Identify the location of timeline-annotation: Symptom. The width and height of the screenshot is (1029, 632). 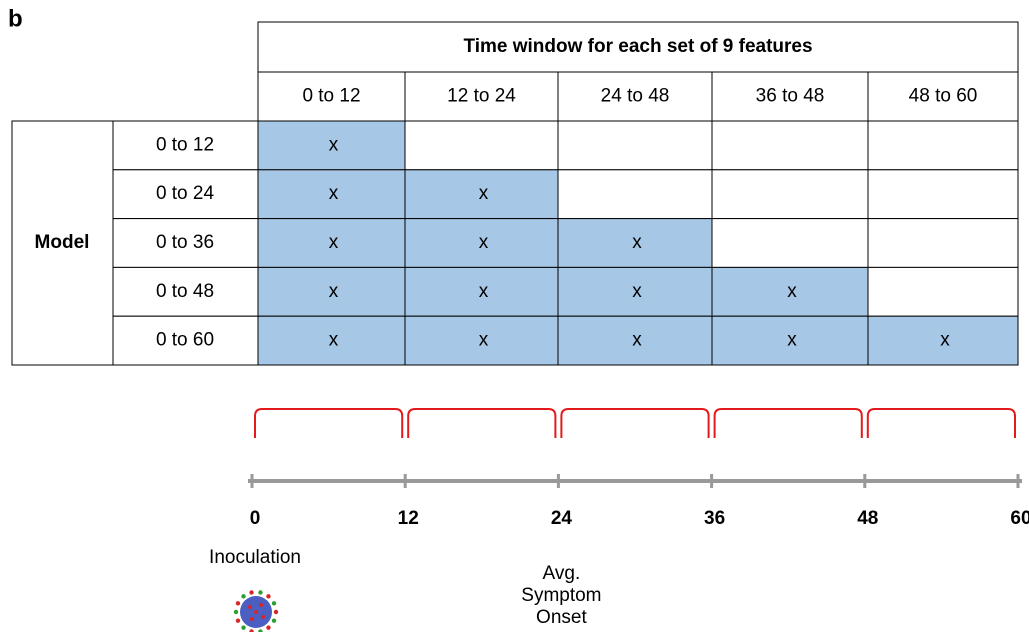
(561, 595).